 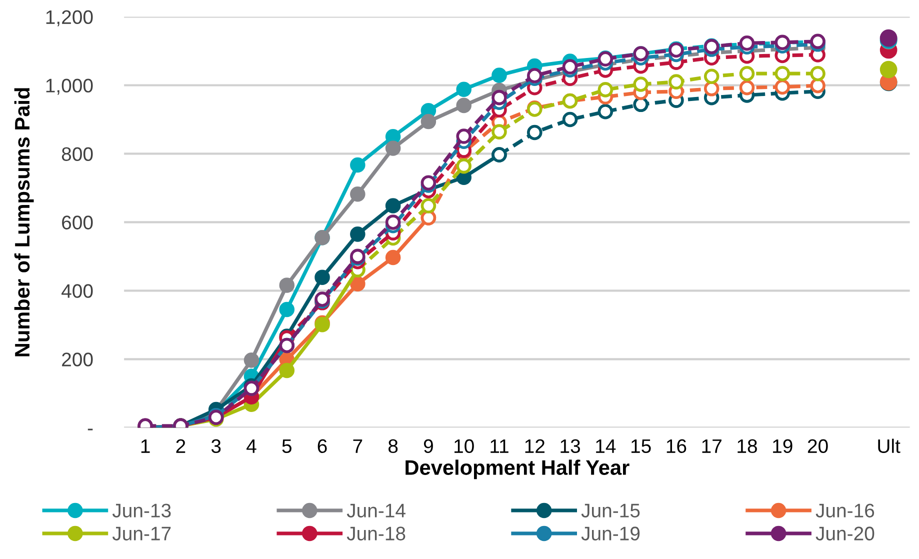 I want to click on x-tick-label: 6, so click(x=322, y=446).